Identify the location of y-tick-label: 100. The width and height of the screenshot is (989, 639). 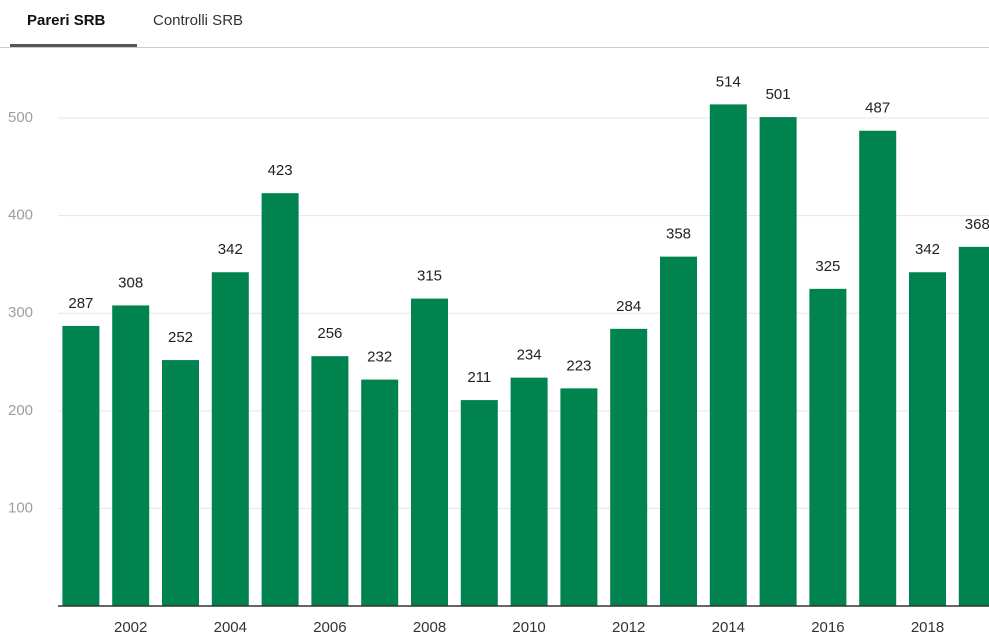
(20, 507).